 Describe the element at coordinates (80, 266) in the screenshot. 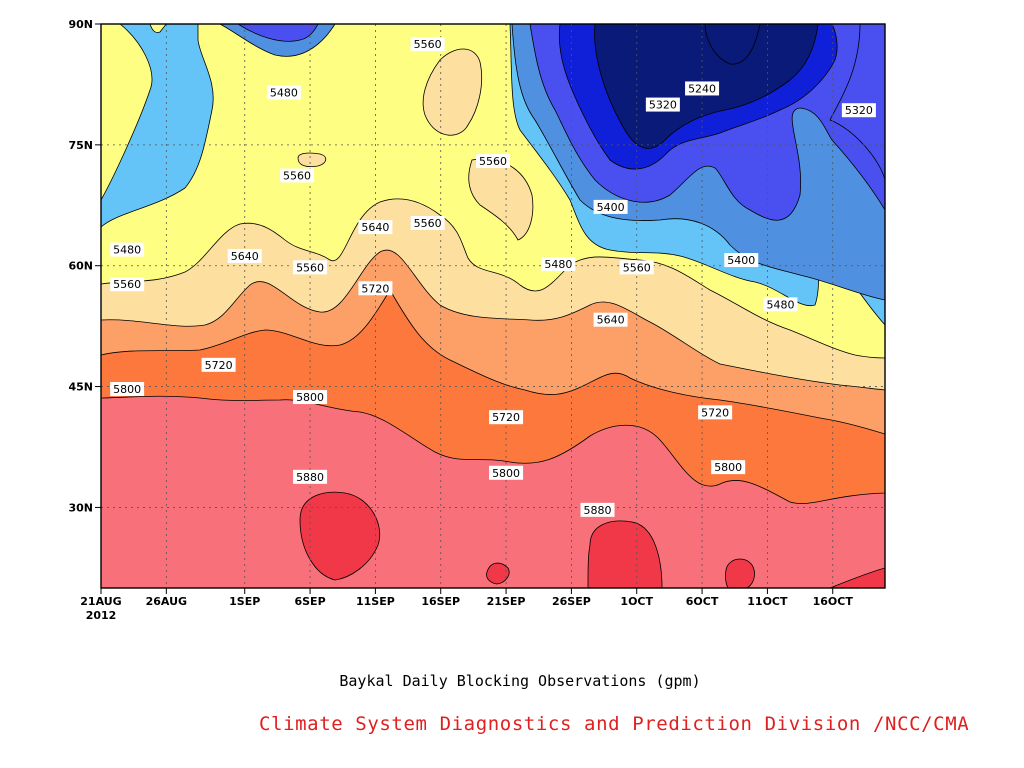

I see `y-tick-label: 60N` at that location.